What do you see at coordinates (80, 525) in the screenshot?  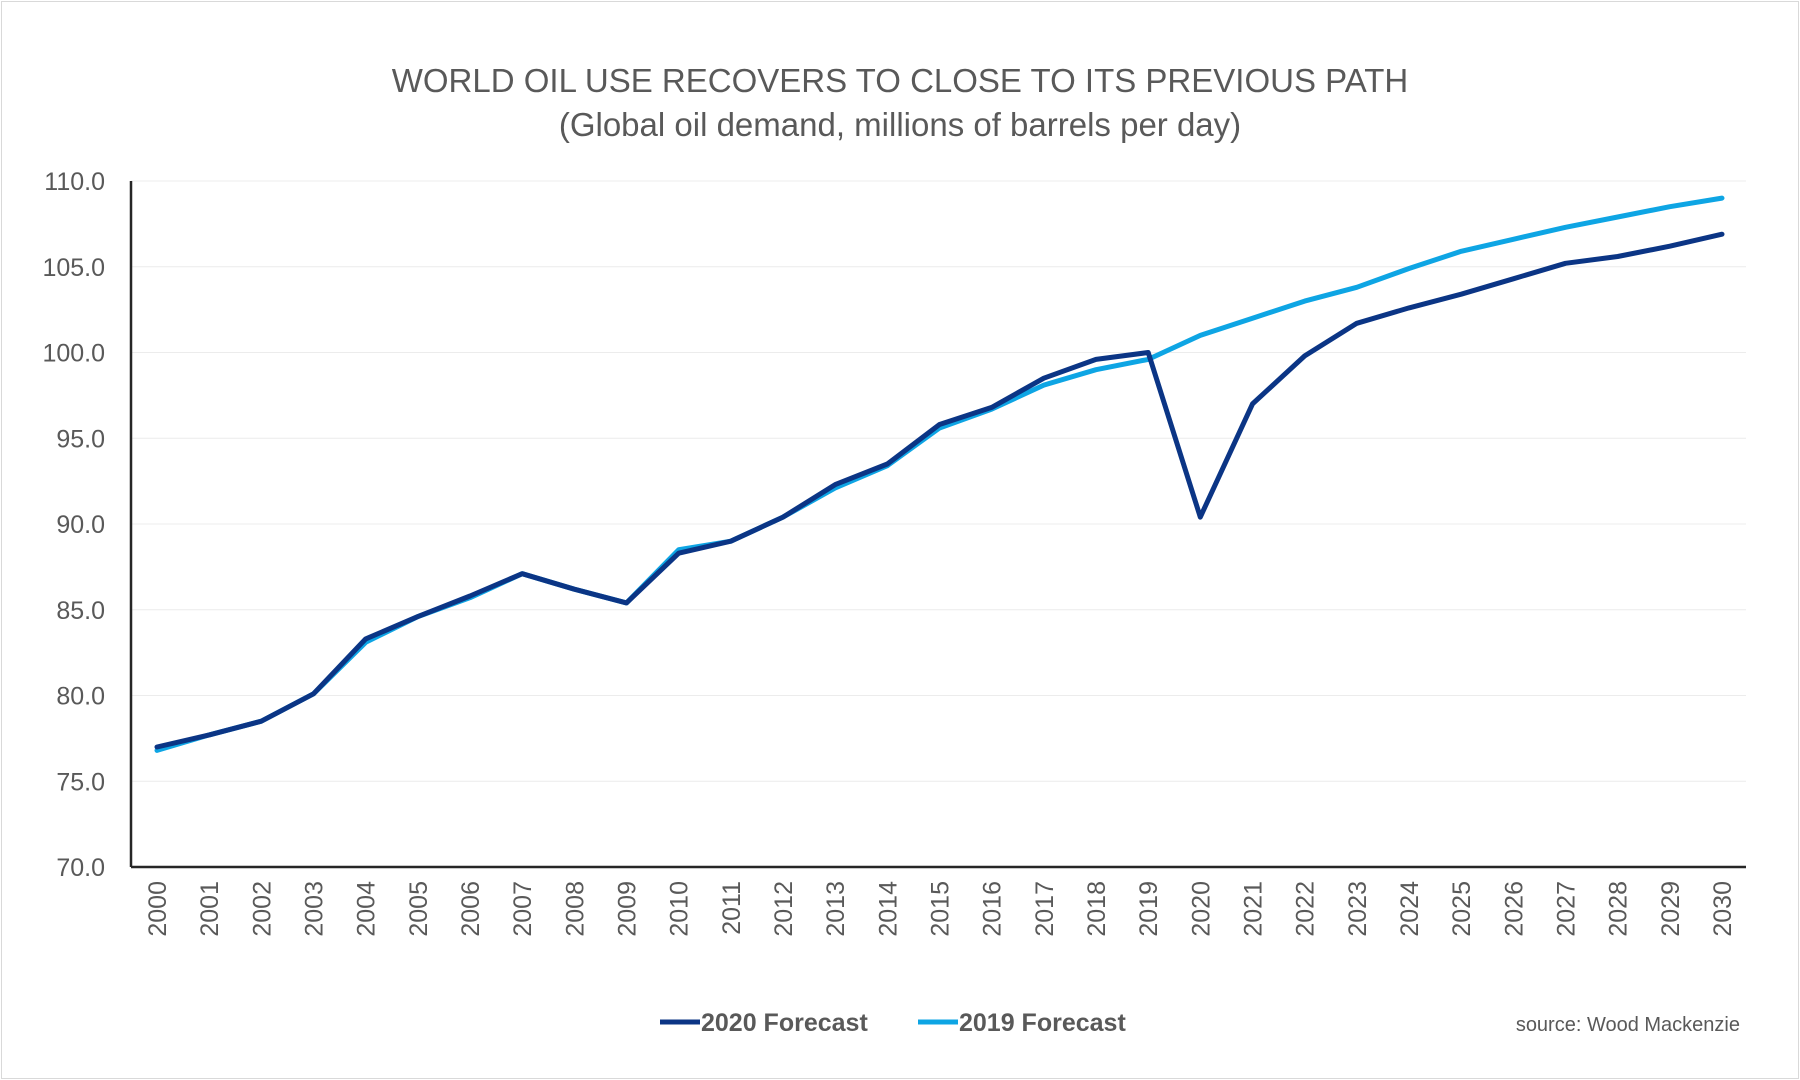 I see `y-tick-label: 90.0` at bounding box center [80, 525].